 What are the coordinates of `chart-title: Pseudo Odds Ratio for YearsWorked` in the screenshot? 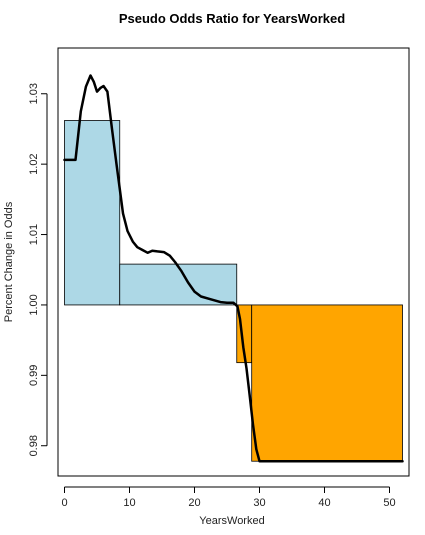 It's located at (232, 18).